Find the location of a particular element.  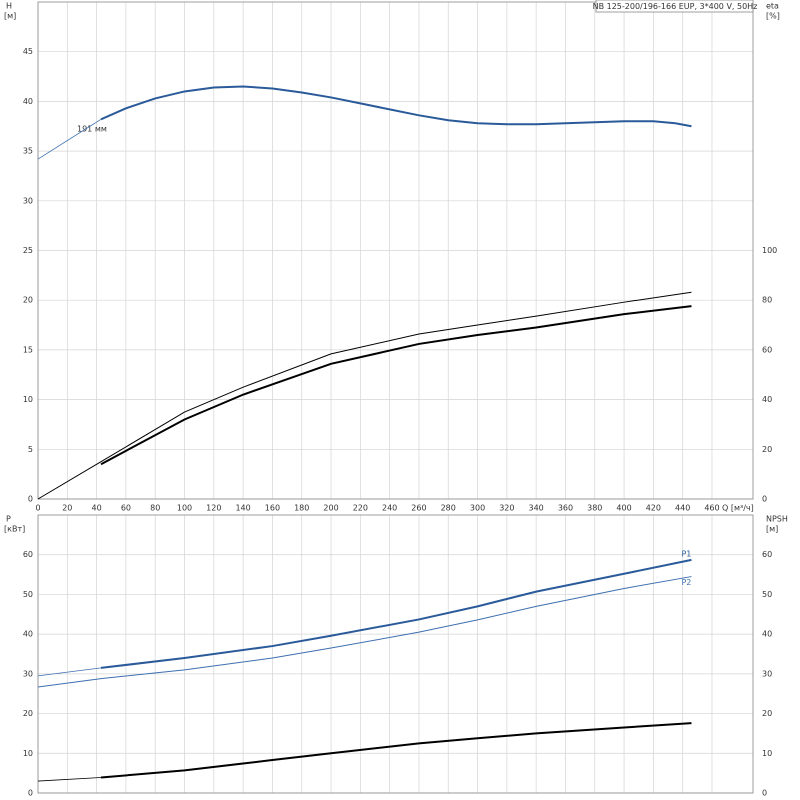

x-tick-label: 60 is located at coordinates (126, 508).